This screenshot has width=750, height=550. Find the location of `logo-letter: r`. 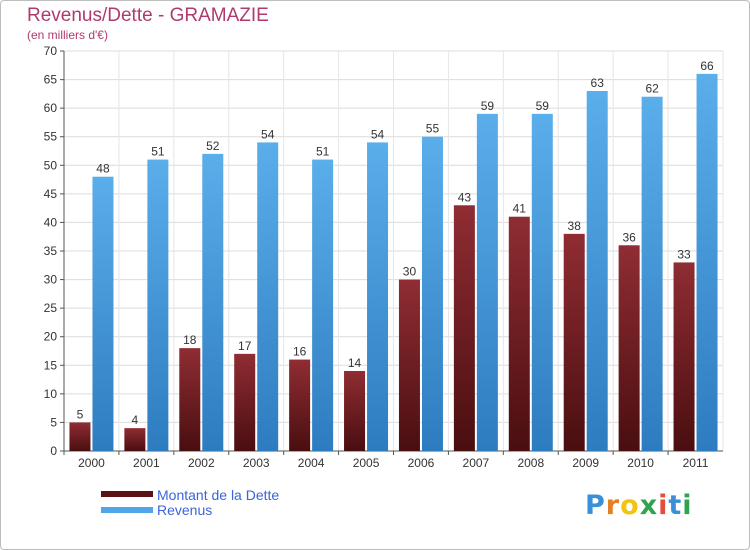

logo-letter: r is located at coordinates (613, 505).